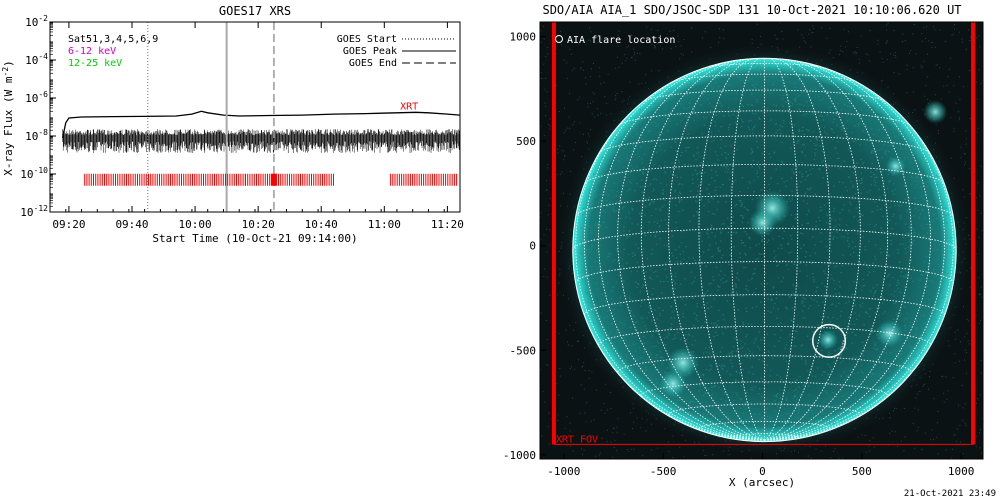 Image resolution: width=1000 pixels, height=500 pixels. What do you see at coordinates (532, 246) in the screenshot?
I see `aia-y-tick-label: 0` at bounding box center [532, 246].